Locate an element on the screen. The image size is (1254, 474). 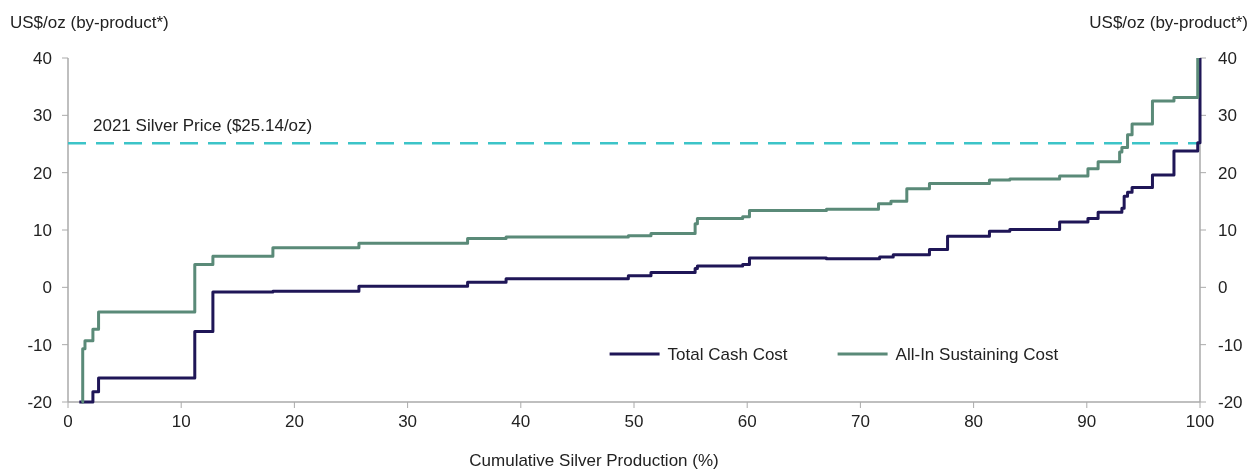
x-tick-label: 80 is located at coordinates (974, 421).